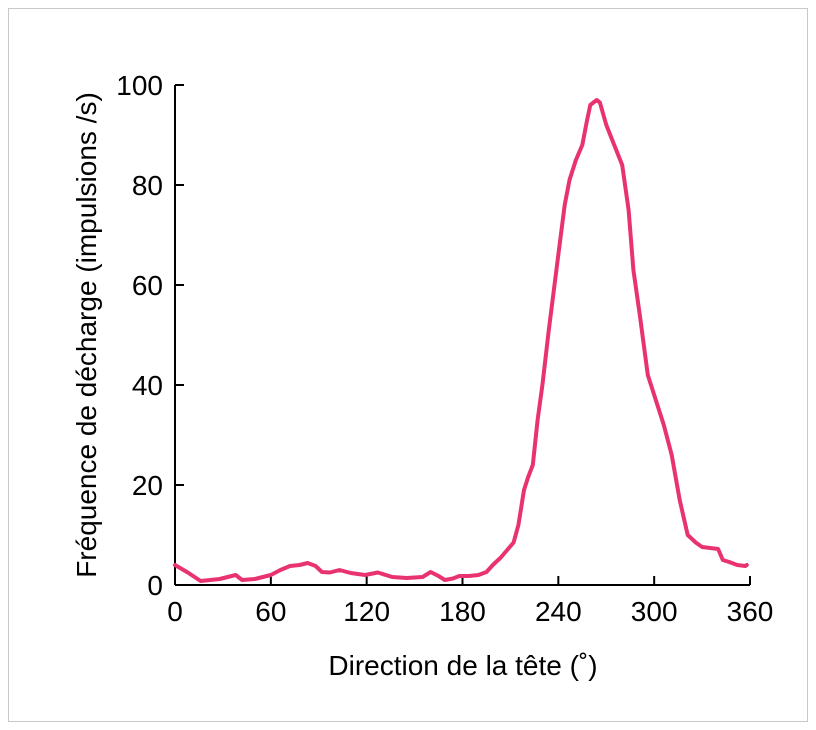 The width and height of the screenshot is (816, 730). I want to click on y-axis-label: Fréquence de décharge (impulsions /s), so click(86, 335).